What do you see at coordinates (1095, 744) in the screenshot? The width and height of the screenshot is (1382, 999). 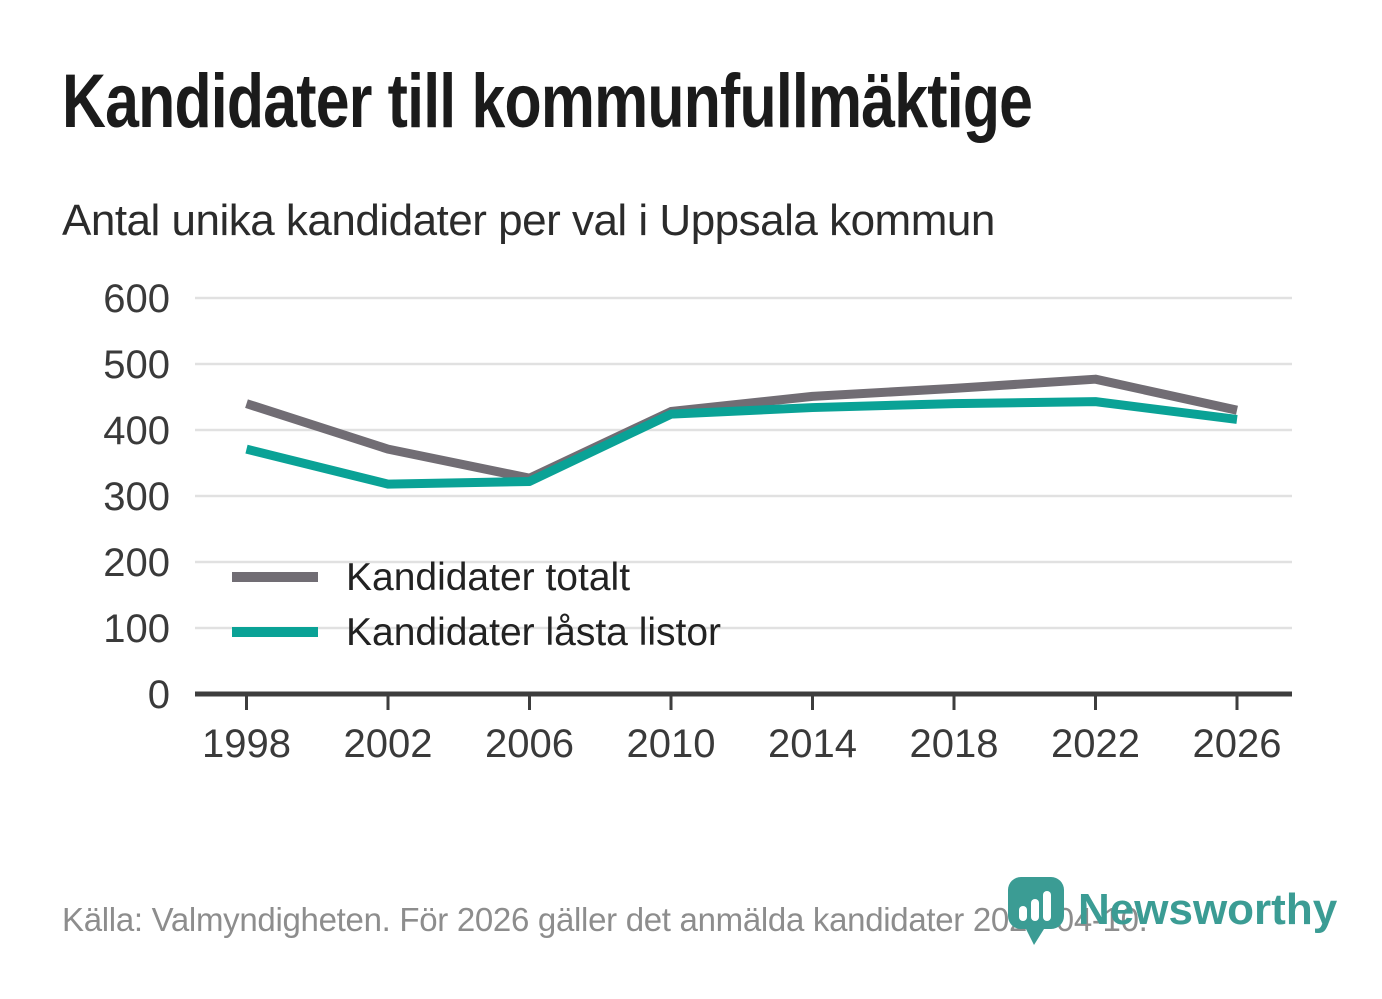 I see `x-tick-label: 2022` at bounding box center [1095, 744].